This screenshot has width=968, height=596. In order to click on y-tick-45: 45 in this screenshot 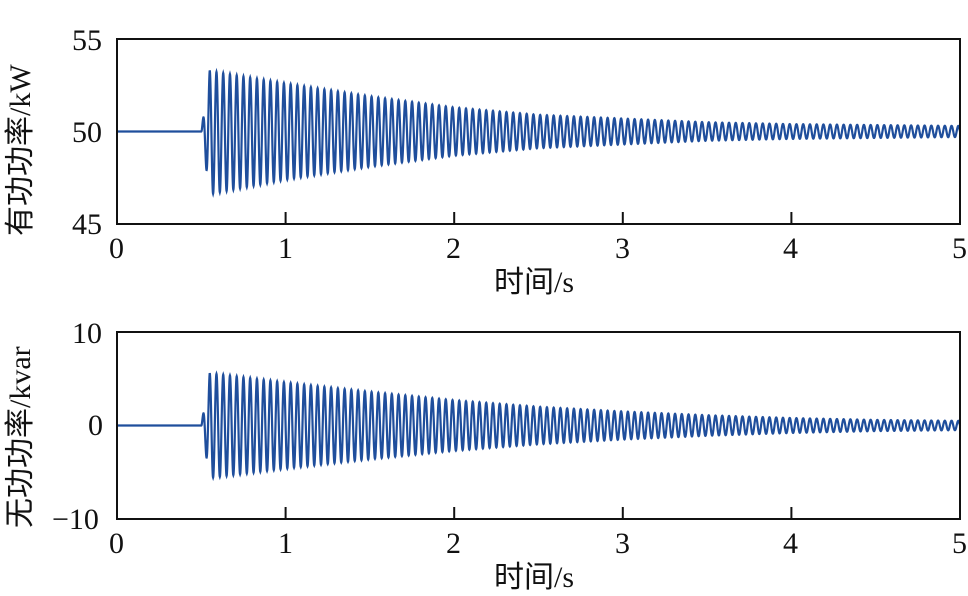, I will do `click(87, 224)`.